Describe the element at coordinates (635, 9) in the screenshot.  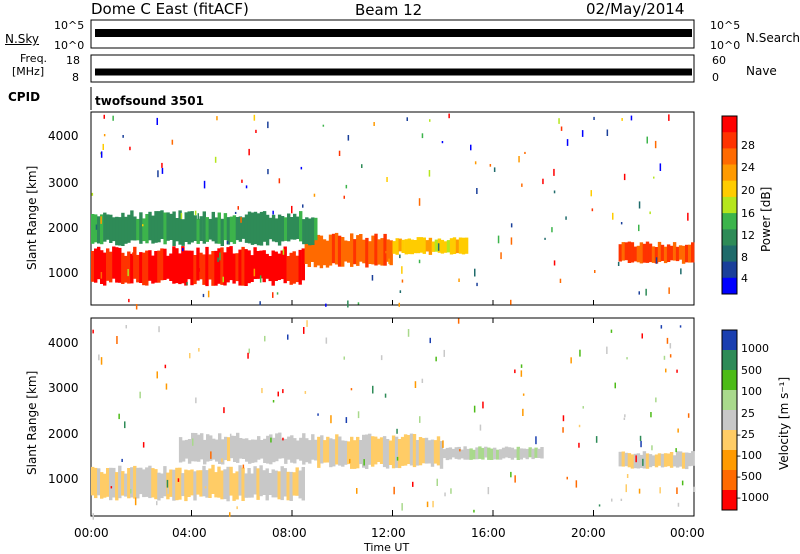
I see `date-label: 02/May/2014` at that location.